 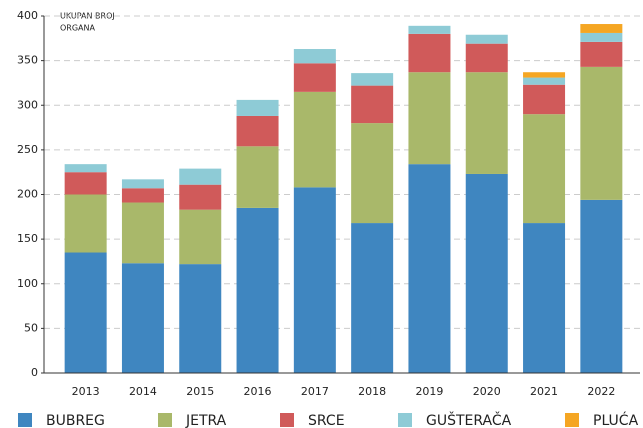 I want to click on legend-label: JETRA, so click(x=206, y=420).